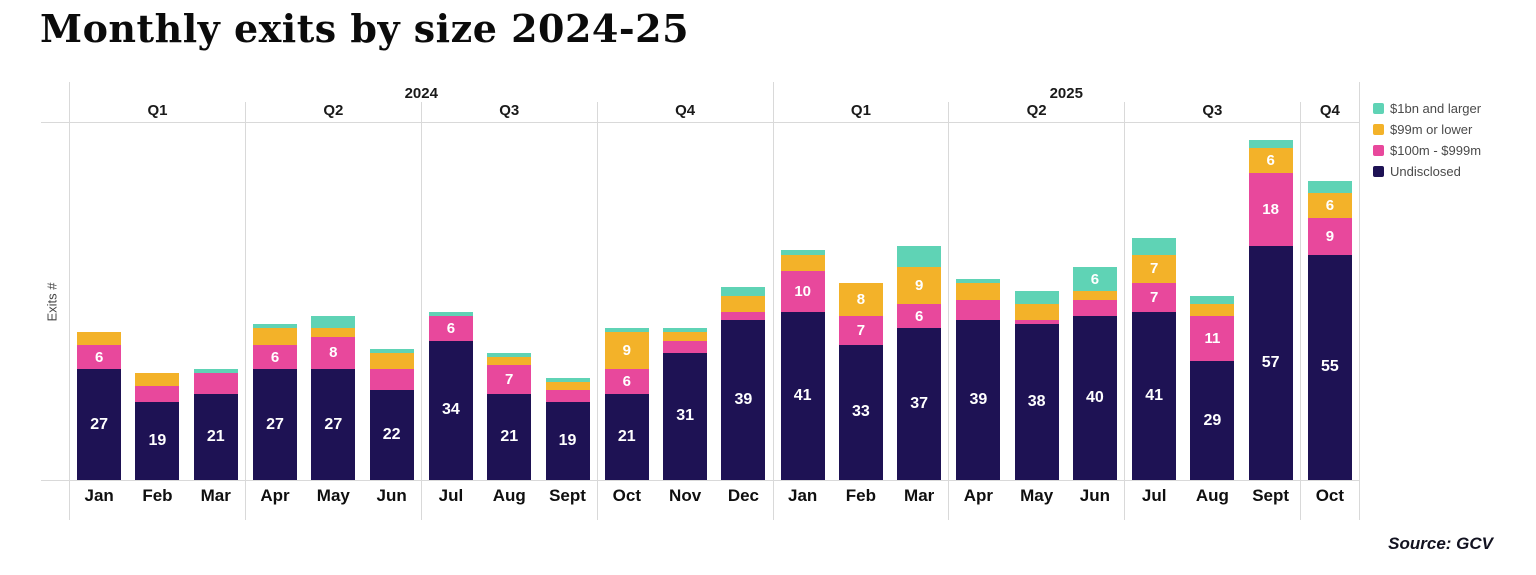 The height and width of the screenshot is (575, 1536). Describe the element at coordinates (1270, 209) in the screenshot. I see `bar-segment: 18` at that location.